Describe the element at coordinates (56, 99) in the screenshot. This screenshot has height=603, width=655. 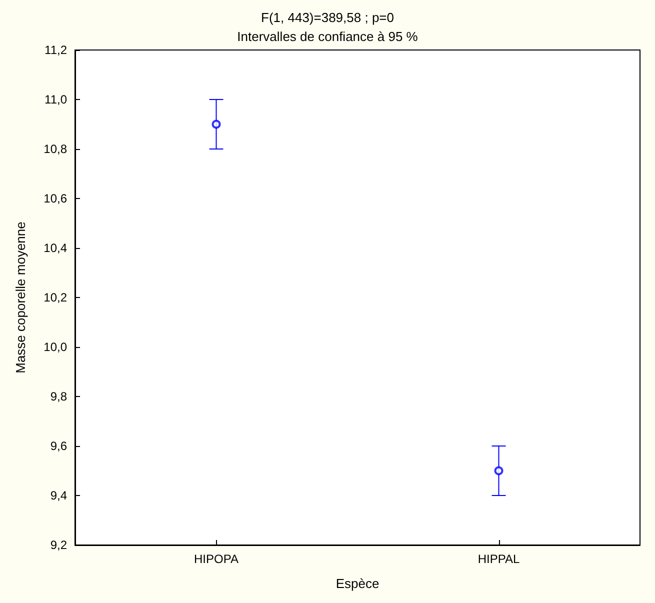
I see `y-tick-label: 11,0` at that location.